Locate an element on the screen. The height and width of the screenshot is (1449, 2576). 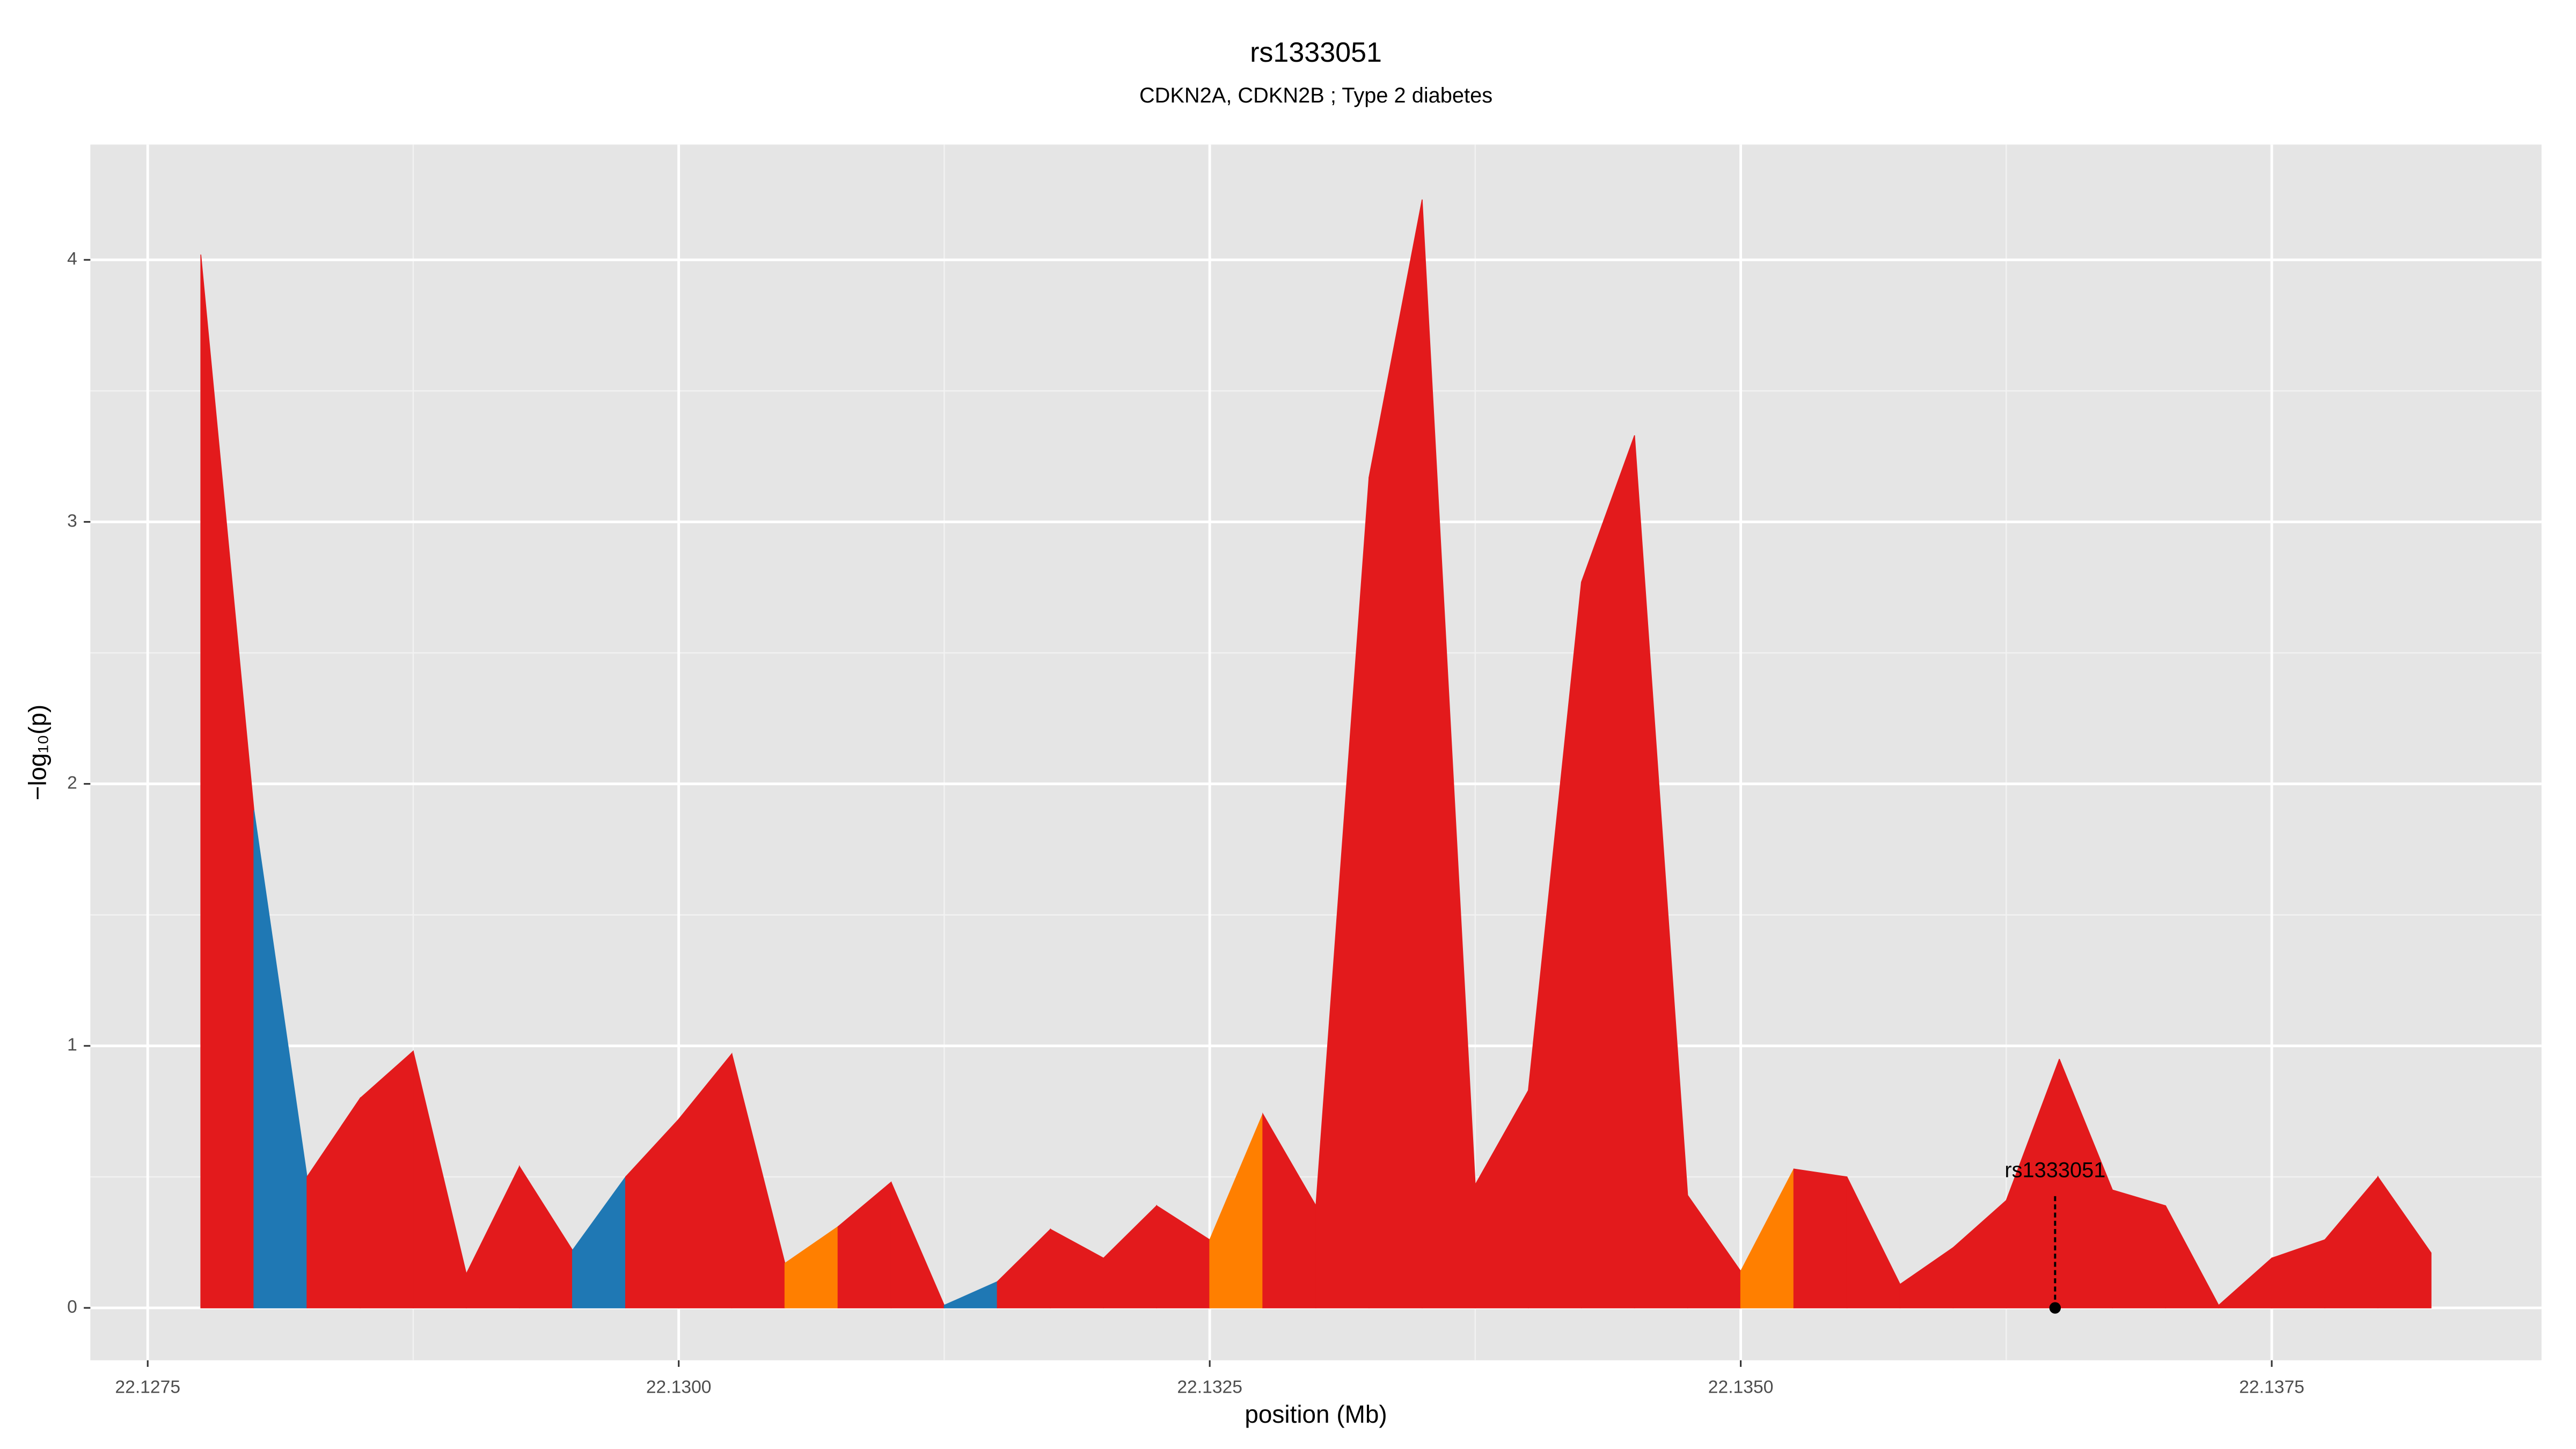
y-axis-label: −log₁₀(p) is located at coordinates (38, 753).